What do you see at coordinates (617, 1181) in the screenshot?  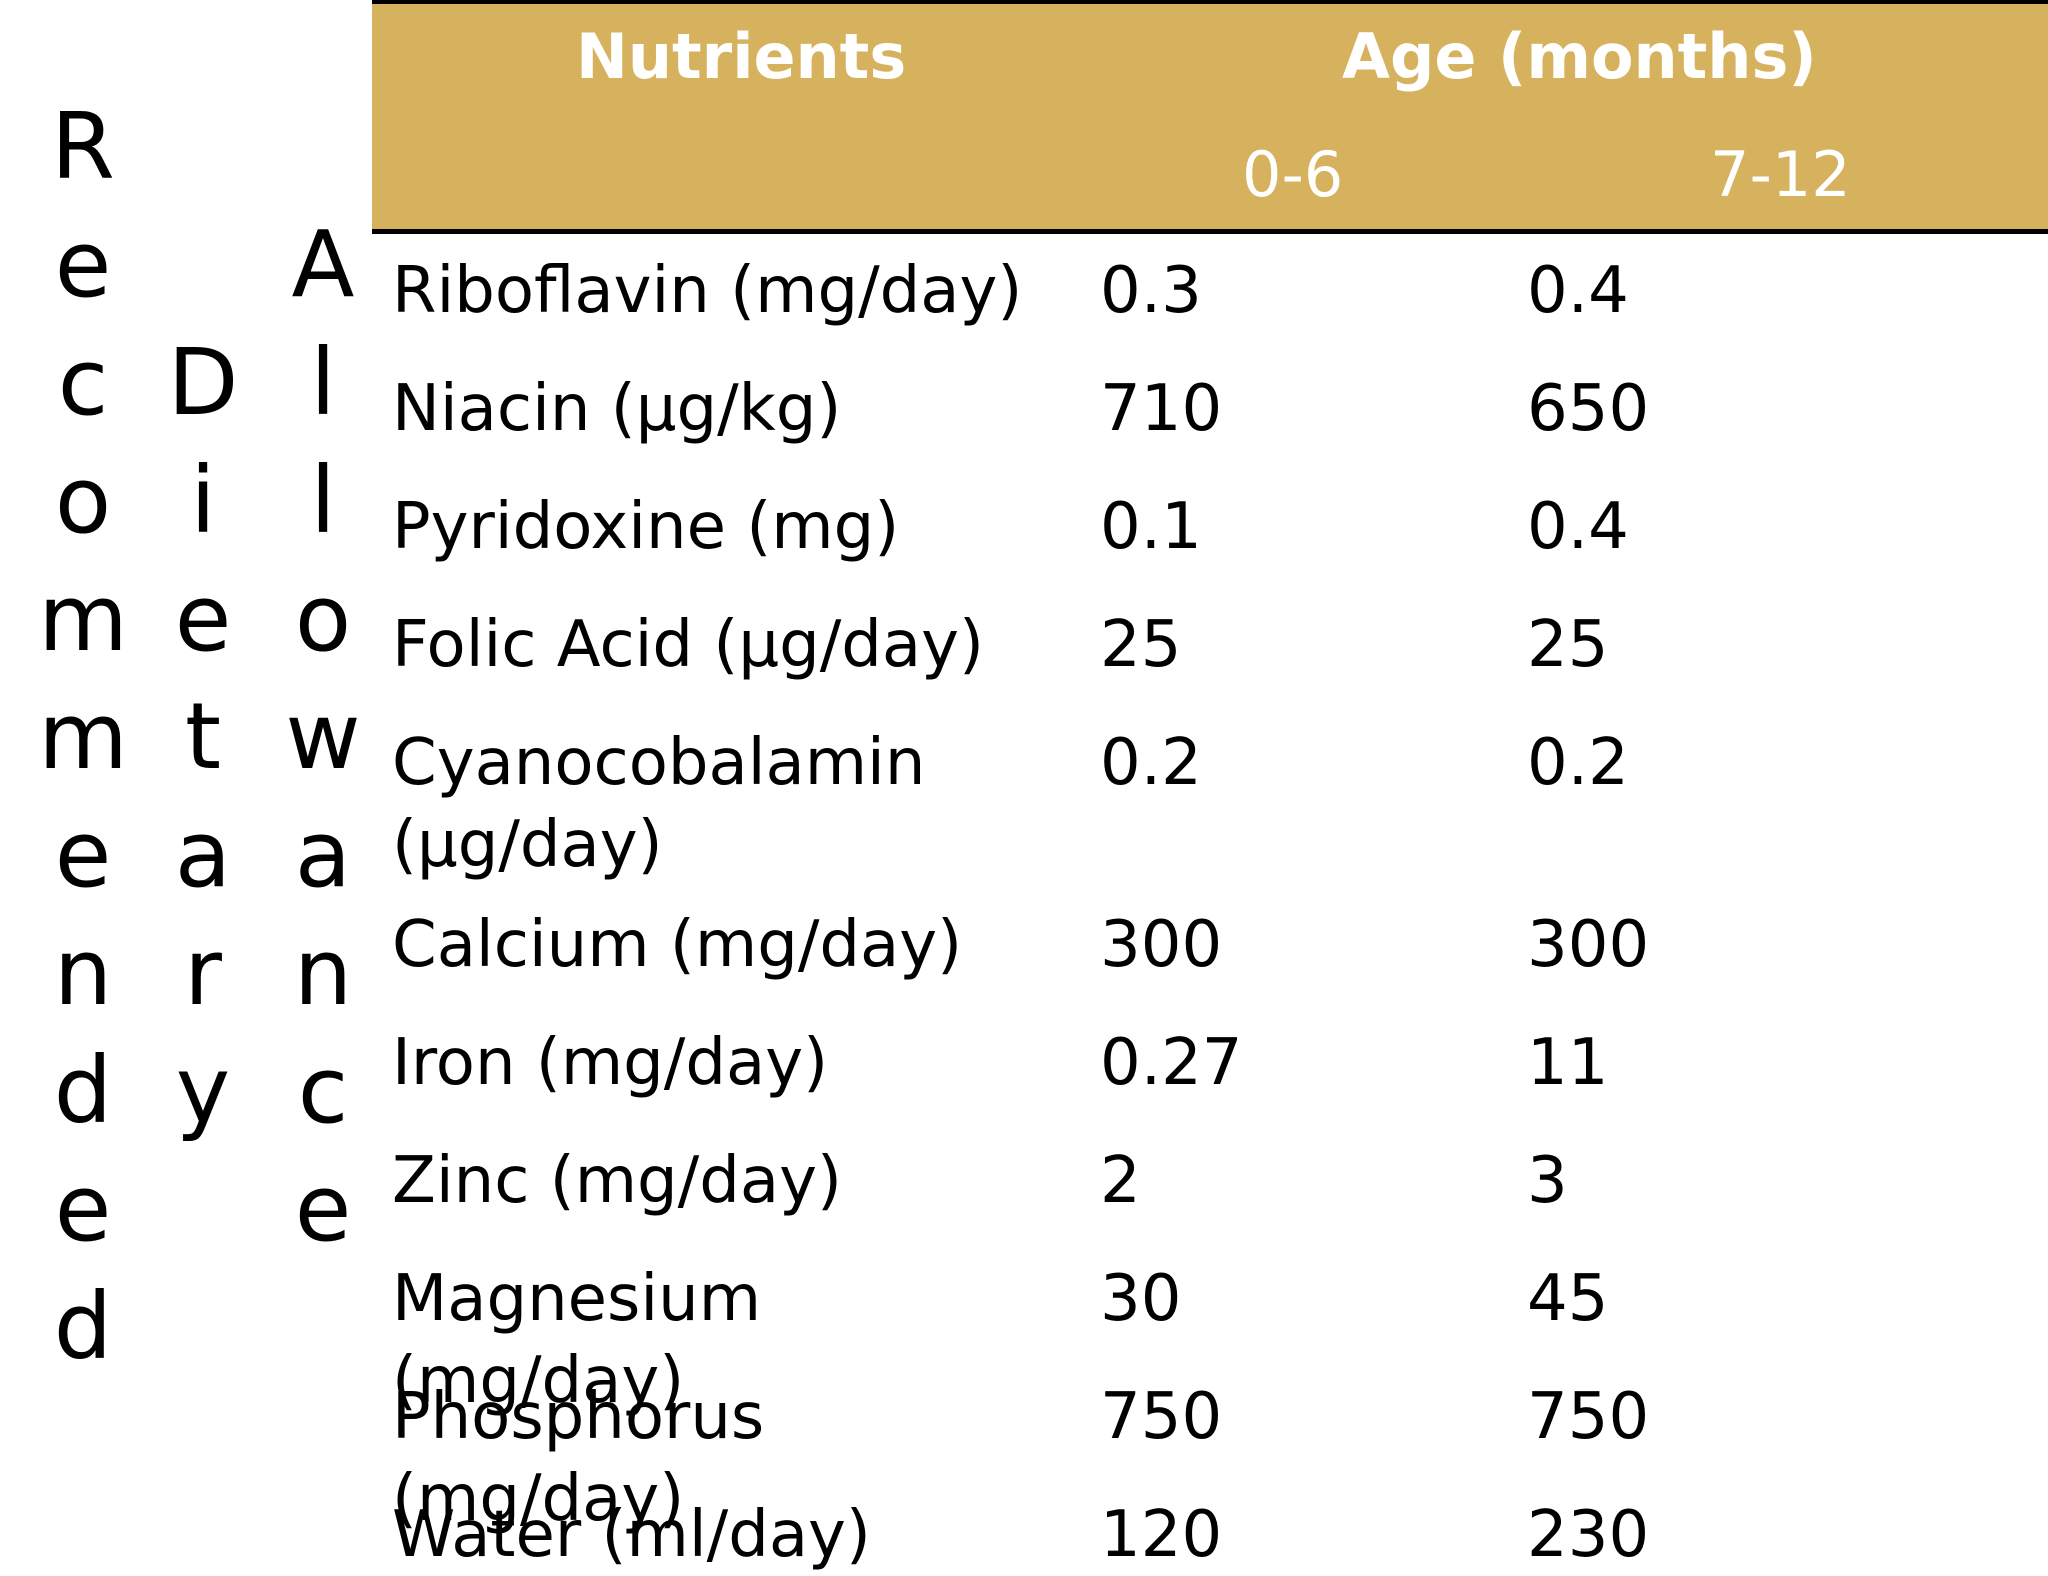 I see `nutrient-name-cell: Zinc (mg/day)` at bounding box center [617, 1181].